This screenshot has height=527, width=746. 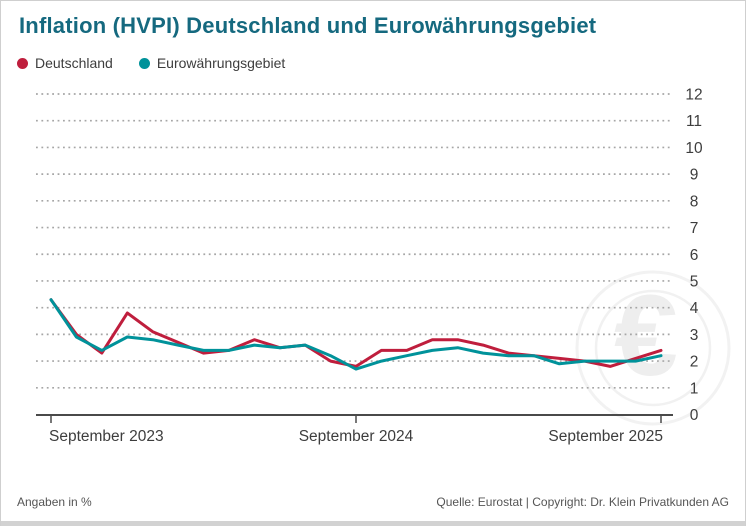 What do you see at coordinates (54, 502) in the screenshot?
I see `unit-note: Angaben in %` at bounding box center [54, 502].